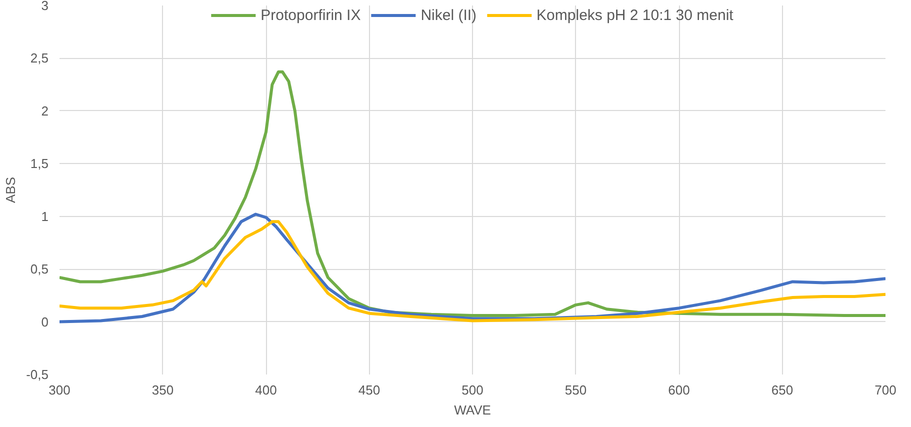  What do you see at coordinates (885, 390) in the screenshot?
I see `x-tick-label: 700` at bounding box center [885, 390].